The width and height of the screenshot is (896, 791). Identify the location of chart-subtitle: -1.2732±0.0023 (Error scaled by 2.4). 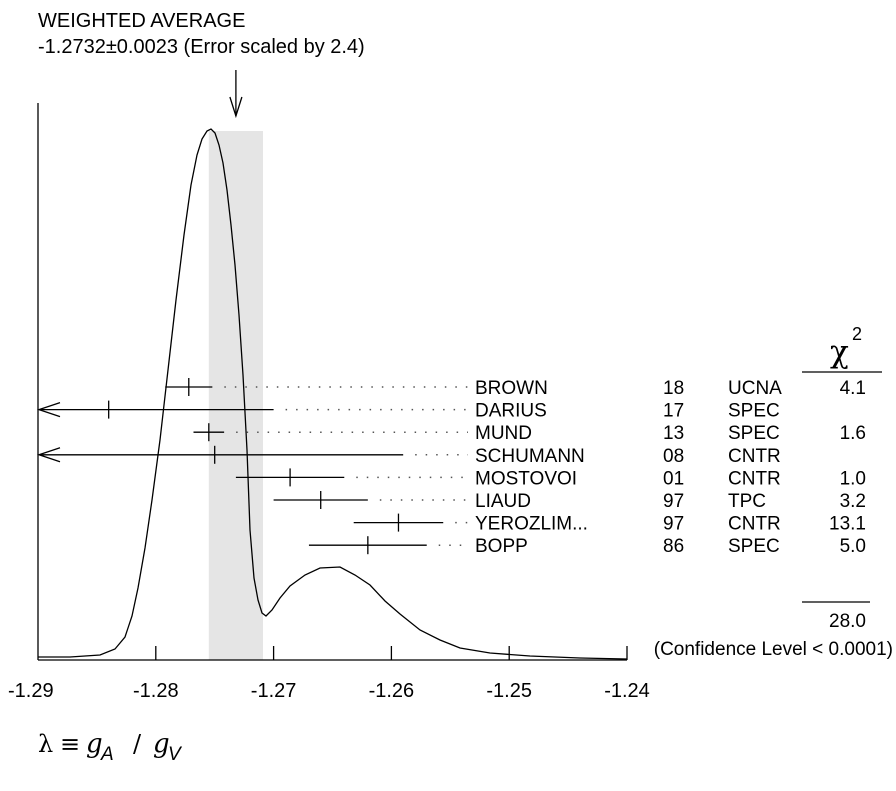
(201, 47).